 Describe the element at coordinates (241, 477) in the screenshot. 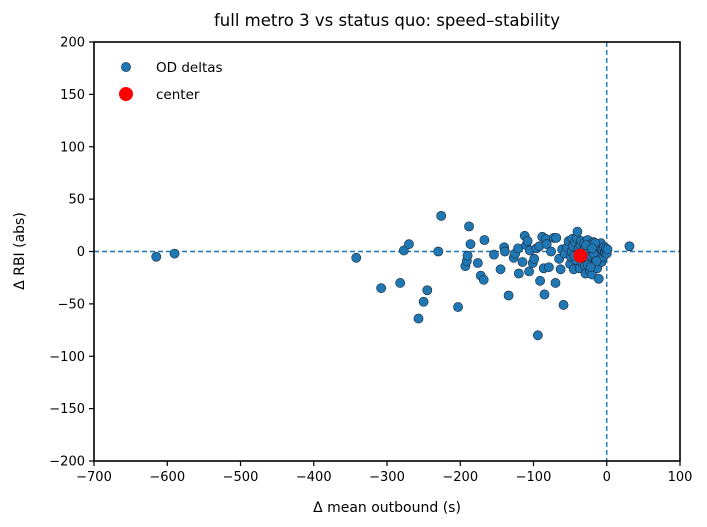

I see `x-tick-label: −500` at that location.